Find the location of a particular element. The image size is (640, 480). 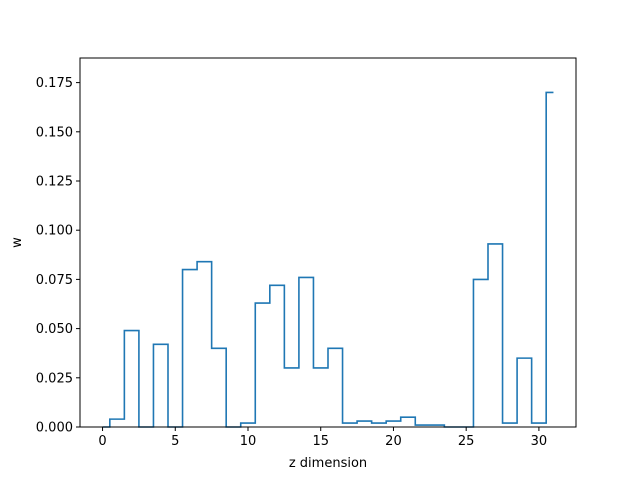

y-axis-label: w is located at coordinates (17, 242).